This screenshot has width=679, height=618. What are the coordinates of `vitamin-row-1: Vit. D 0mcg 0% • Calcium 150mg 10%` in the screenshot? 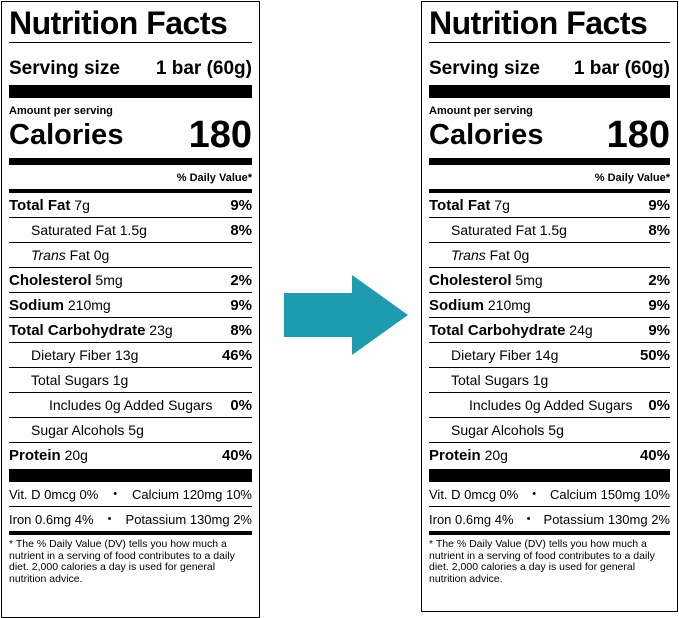 It's located at (549, 494).